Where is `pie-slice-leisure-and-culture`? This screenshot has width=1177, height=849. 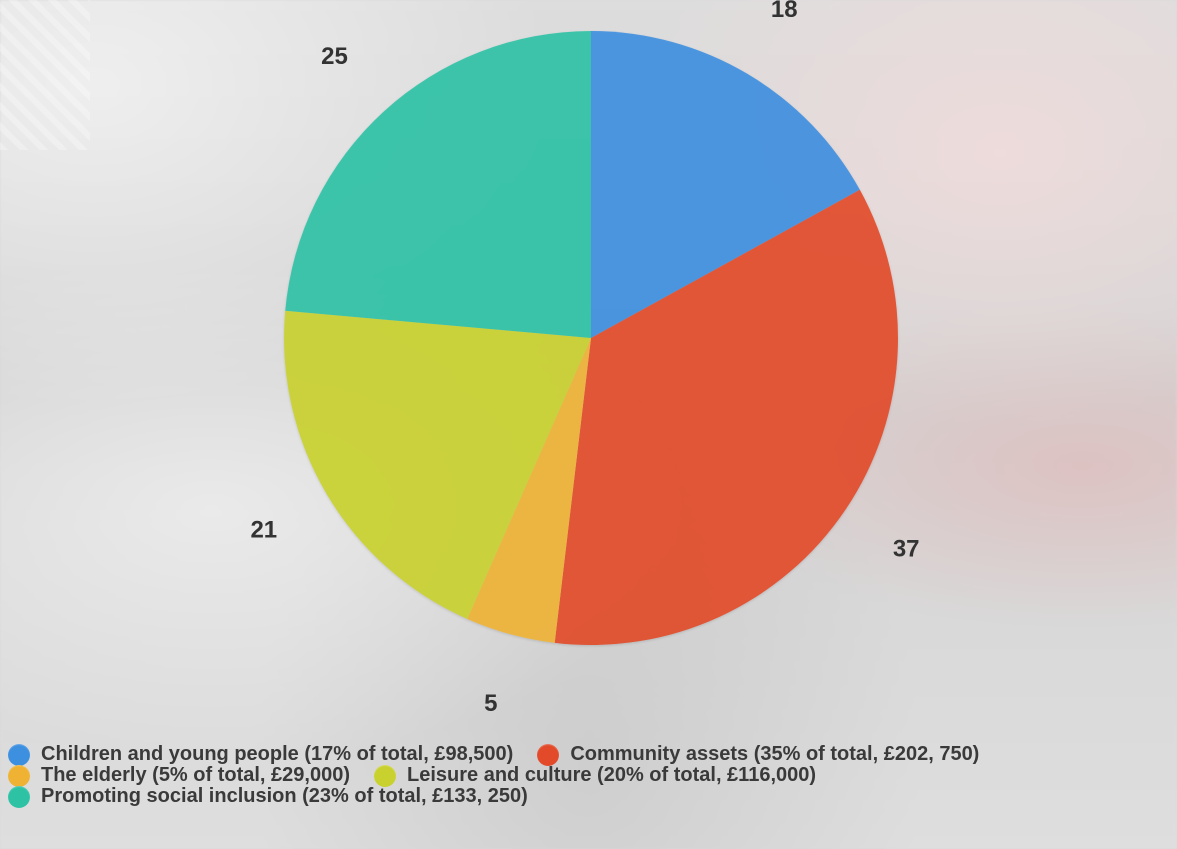 pie-slice-leisure-and-culture is located at coordinates (437, 464).